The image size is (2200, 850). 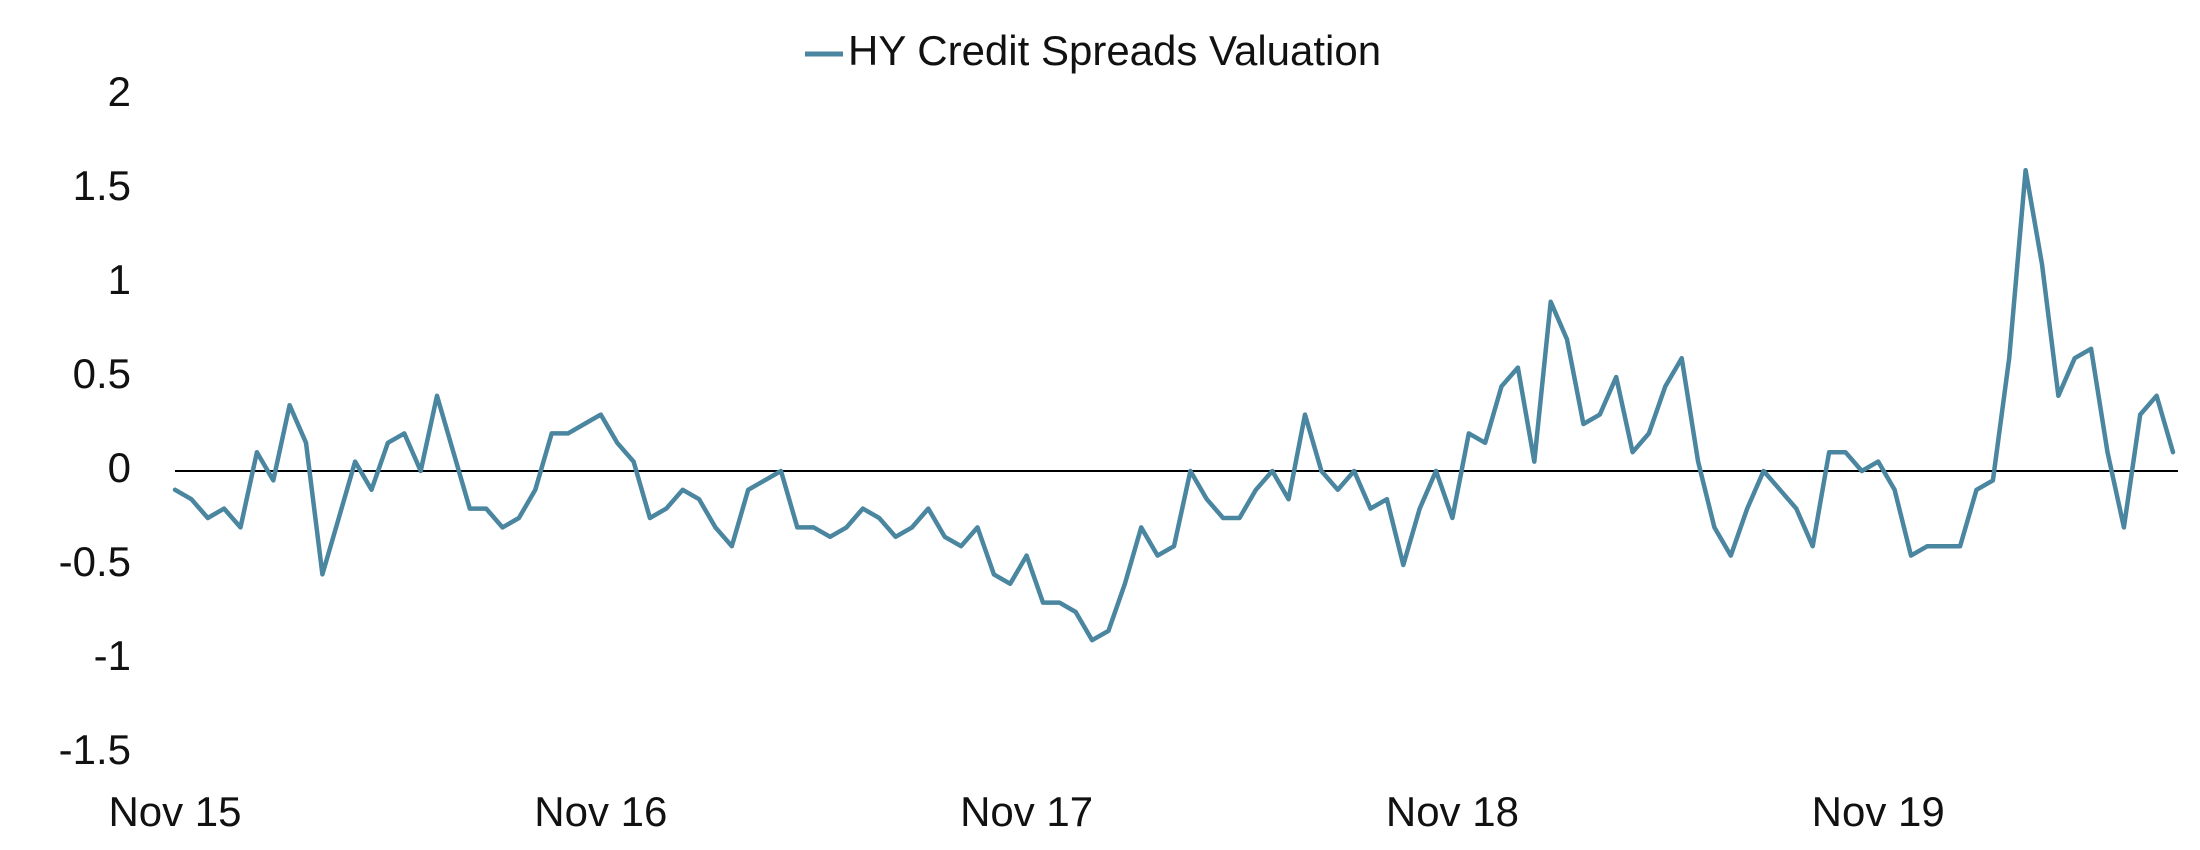 I want to click on x-tick-label: Nov 15, so click(x=174, y=811).